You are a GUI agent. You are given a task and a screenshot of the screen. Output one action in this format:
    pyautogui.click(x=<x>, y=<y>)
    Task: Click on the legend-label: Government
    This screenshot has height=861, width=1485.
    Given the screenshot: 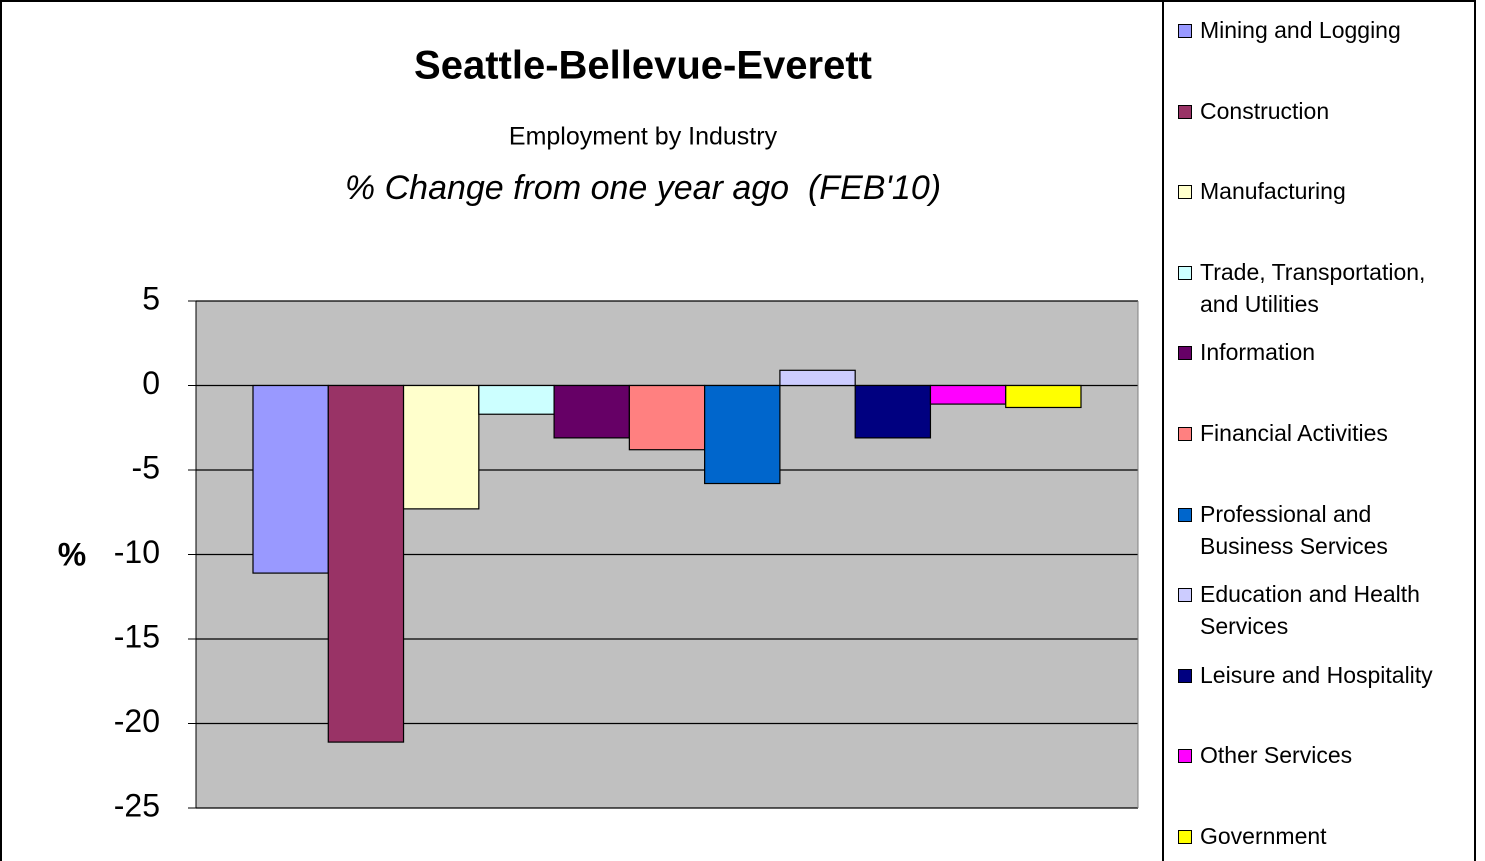 What is the action you would take?
    pyautogui.click(x=1263, y=836)
    